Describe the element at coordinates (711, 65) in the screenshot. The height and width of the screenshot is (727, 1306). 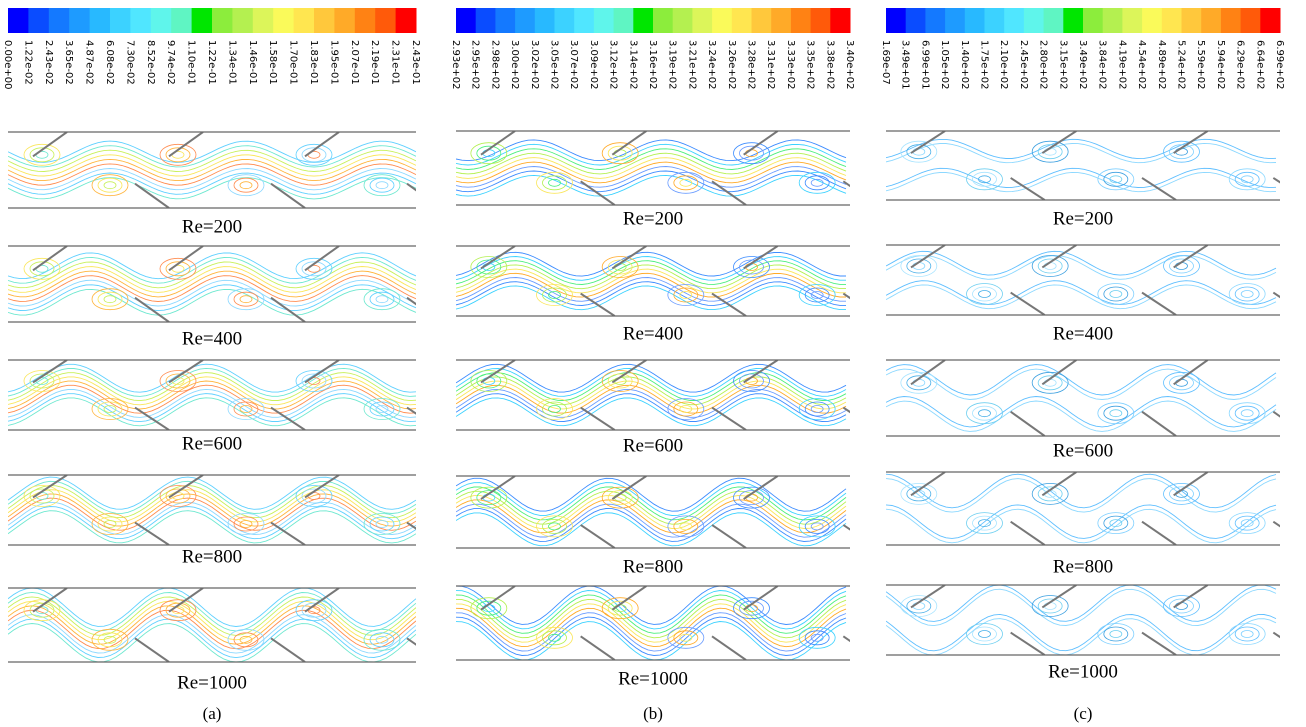
I see `colorbar-tick-label: 3.24e+02` at that location.